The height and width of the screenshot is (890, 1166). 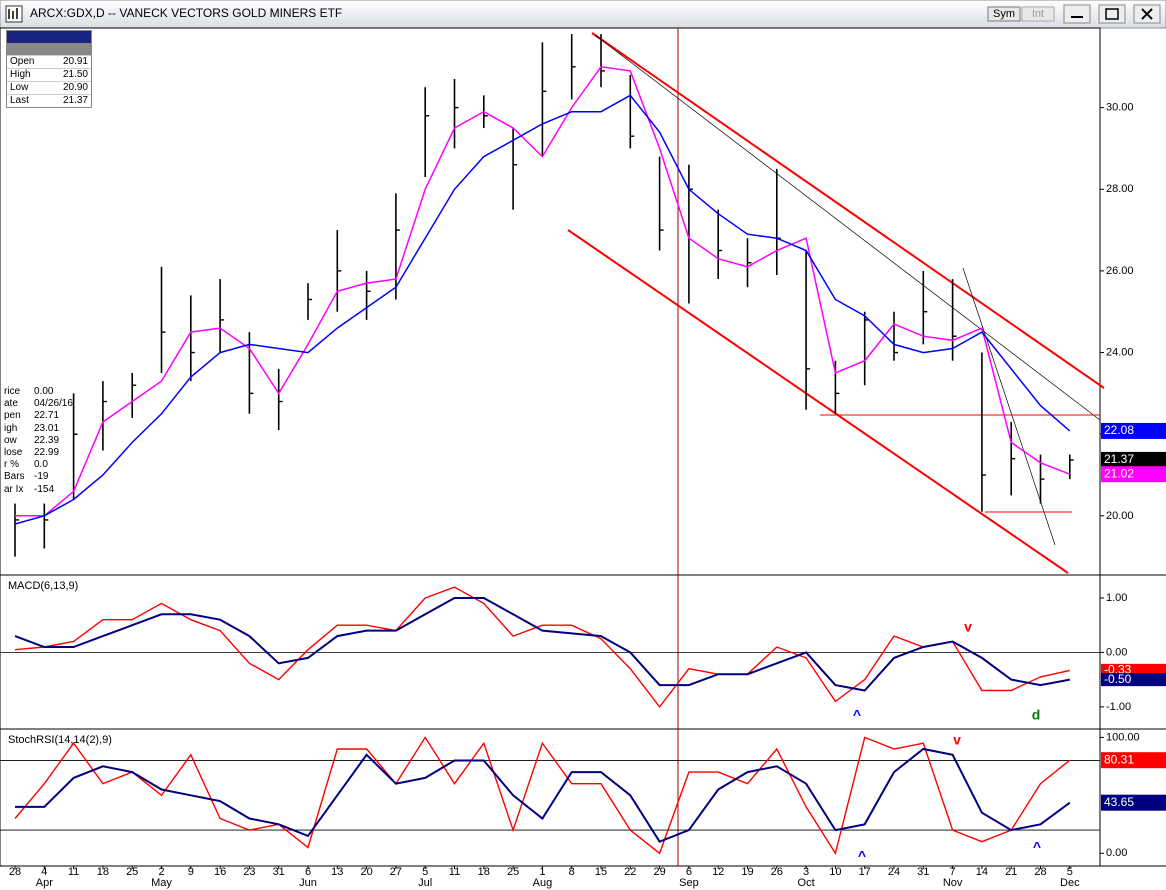 What do you see at coordinates (1077, 14) in the screenshot?
I see `minimize-button` at bounding box center [1077, 14].